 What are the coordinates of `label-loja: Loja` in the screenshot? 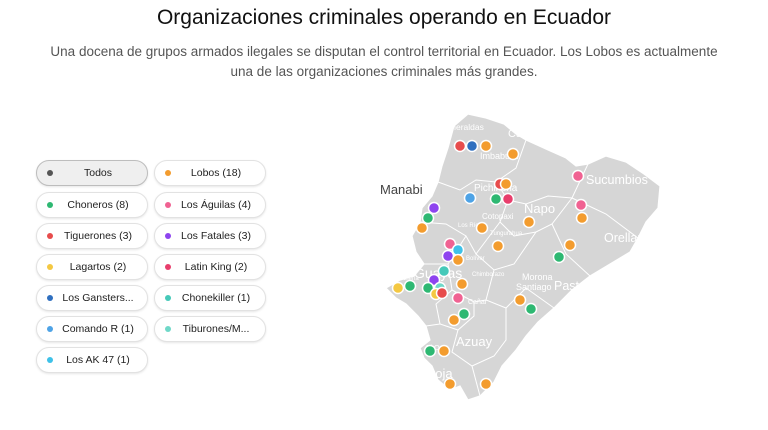 It's located at (440, 373).